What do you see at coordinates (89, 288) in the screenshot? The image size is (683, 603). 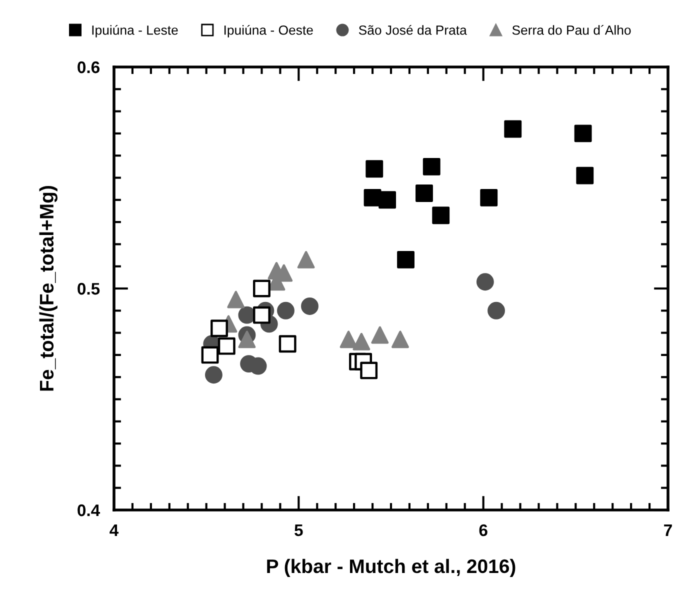 I see `y-tick-label: 0.5` at bounding box center [89, 288].